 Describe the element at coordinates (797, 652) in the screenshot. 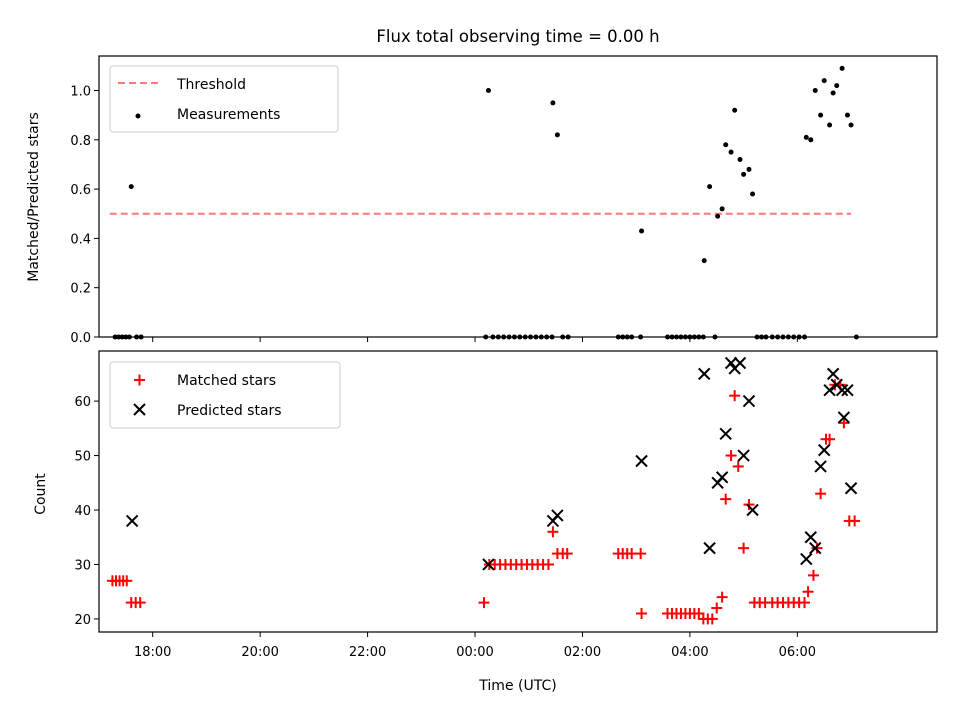

I see `x-tick-label: 06:00` at that location.